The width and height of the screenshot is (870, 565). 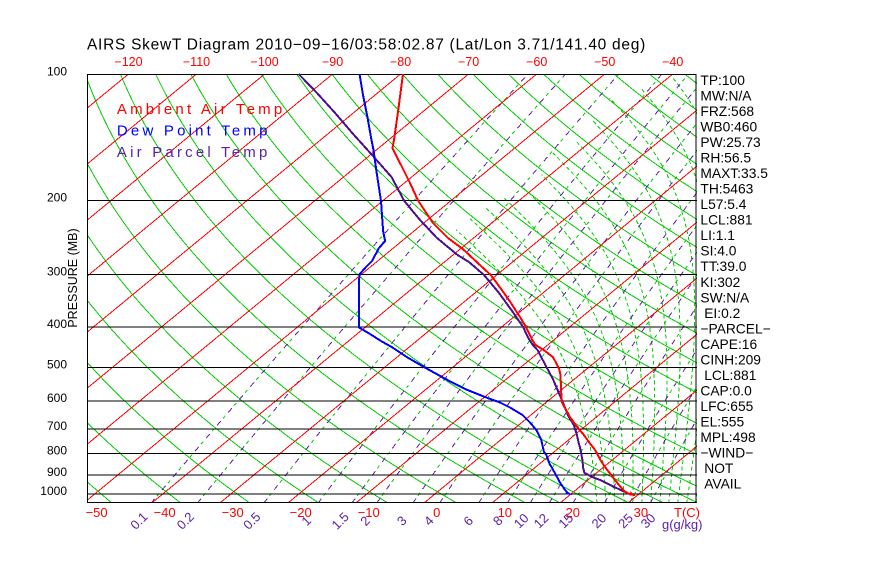 I want to click on svg-text: −10, so click(x=369, y=512).